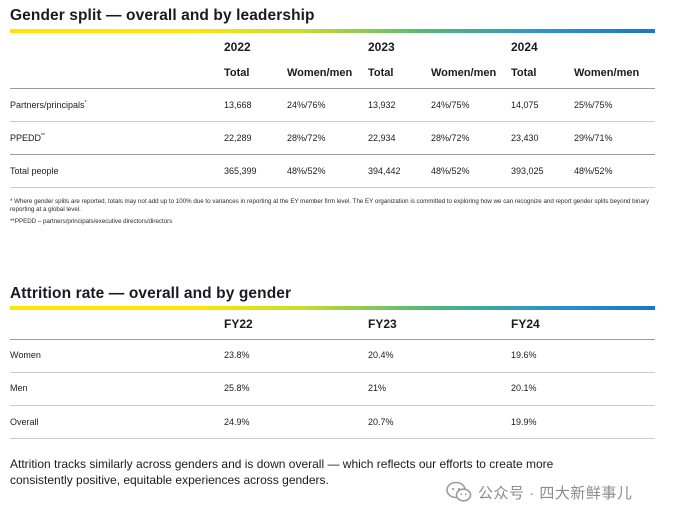  Describe the element at coordinates (525, 324) in the screenshot. I see `attrition-year-fy24: FY24` at that location.